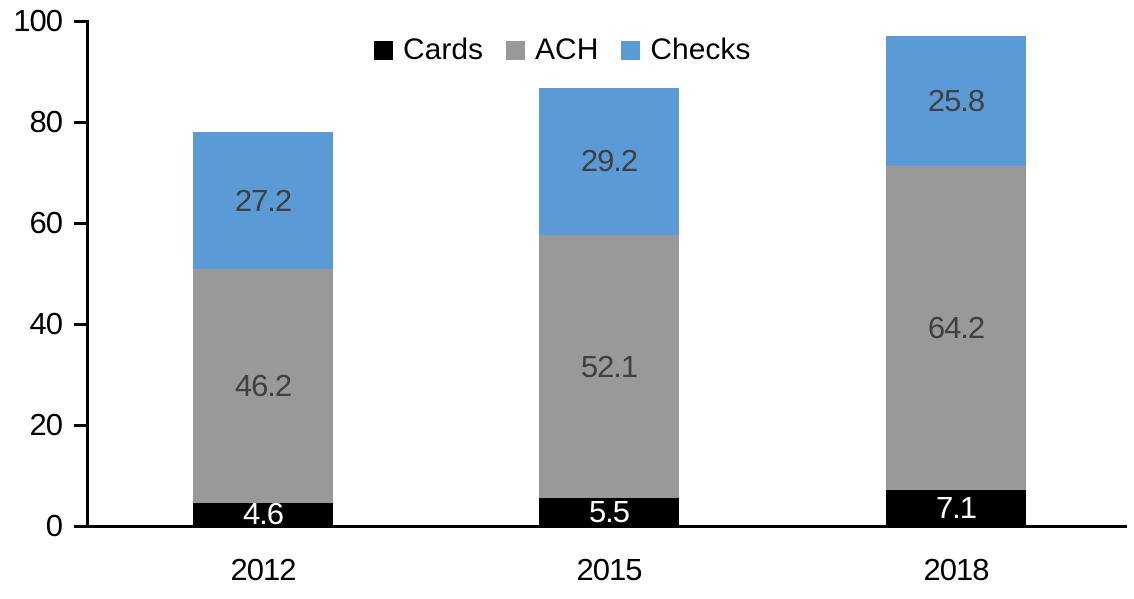  I want to click on bar-segment-ach-2012: 46.2, so click(263, 386).